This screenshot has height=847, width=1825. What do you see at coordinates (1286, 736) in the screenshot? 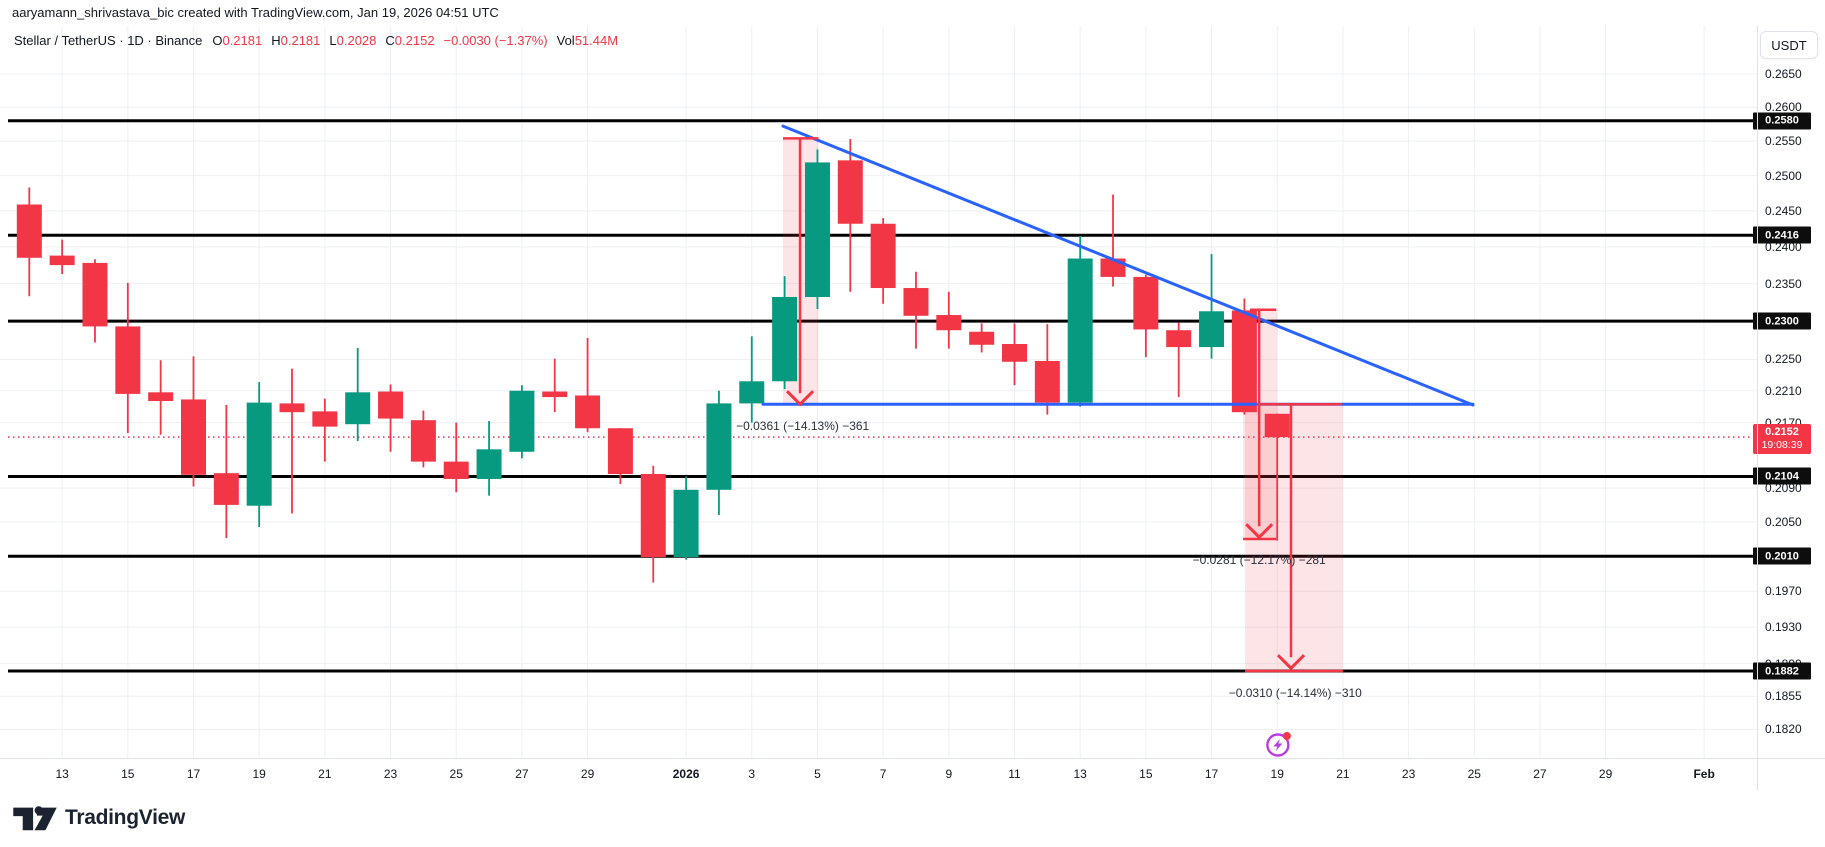
I see `notification-dot-icon` at bounding box center [1286, 736].